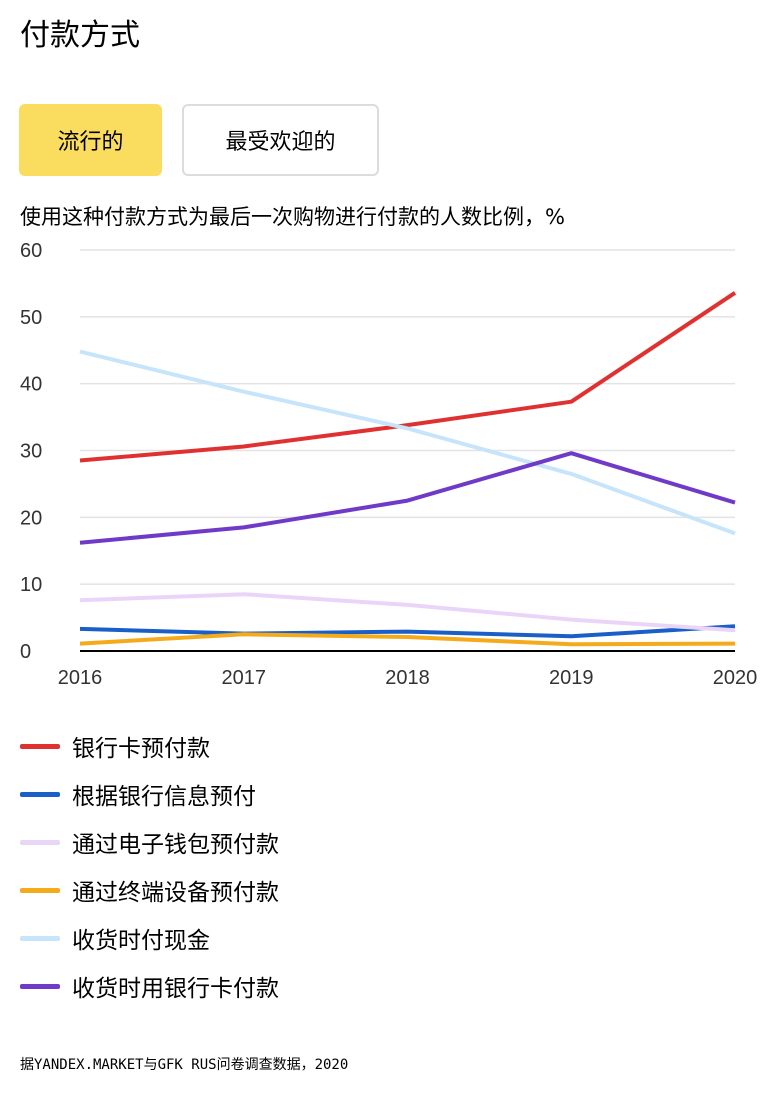 This screenshot has height=1096, width=780. What do you see at coordinates (141, 941) in the screenshot?
I see `legend-label: 收货时付现金` at bounding box center [141, 941].